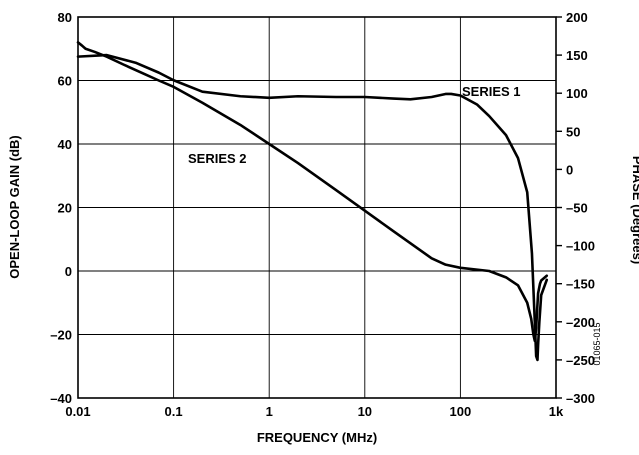  Describe the element at coordinates (597, 343) in the screenshot. I see `figure-code: 01065-015` at that location.